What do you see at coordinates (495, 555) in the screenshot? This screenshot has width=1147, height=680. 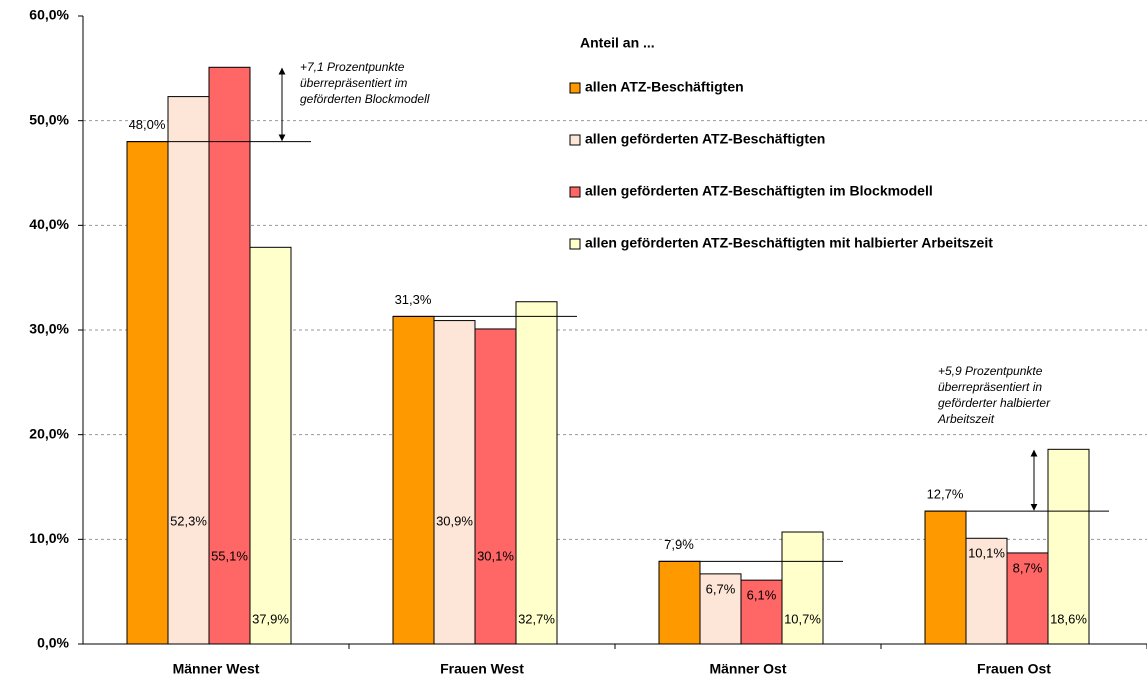 I see `data-label: 30,1%` at bounding box center [495, 555].